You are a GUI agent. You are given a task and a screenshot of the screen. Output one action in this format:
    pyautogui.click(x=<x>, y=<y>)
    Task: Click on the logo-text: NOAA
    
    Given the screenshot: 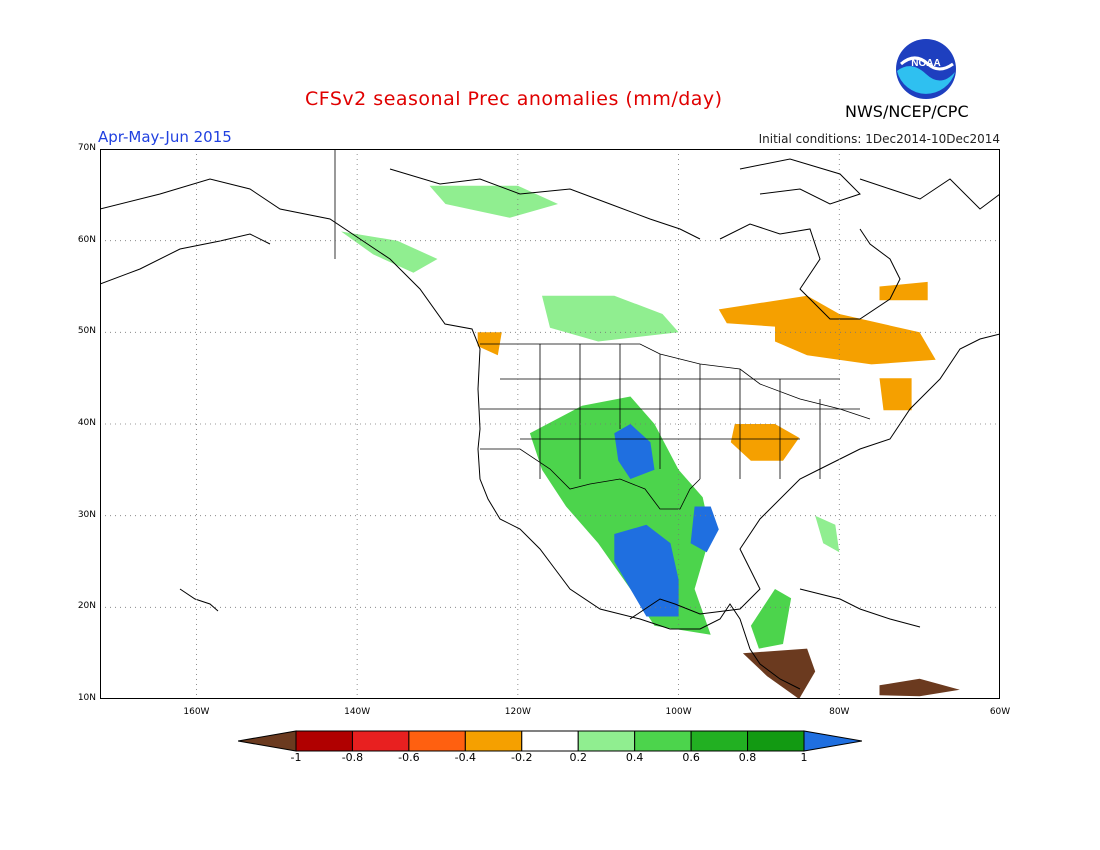 What is the action you would take?
    pyautogui.click(x=925, y=63)
    